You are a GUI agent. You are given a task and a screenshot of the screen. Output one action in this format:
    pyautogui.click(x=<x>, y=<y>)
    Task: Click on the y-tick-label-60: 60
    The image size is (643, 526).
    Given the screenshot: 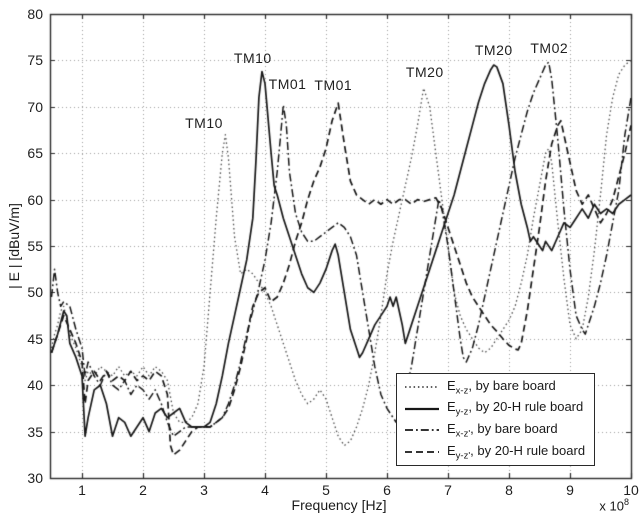 What is the action you would take?
    pyautogui.click(x=35, y=199)
    